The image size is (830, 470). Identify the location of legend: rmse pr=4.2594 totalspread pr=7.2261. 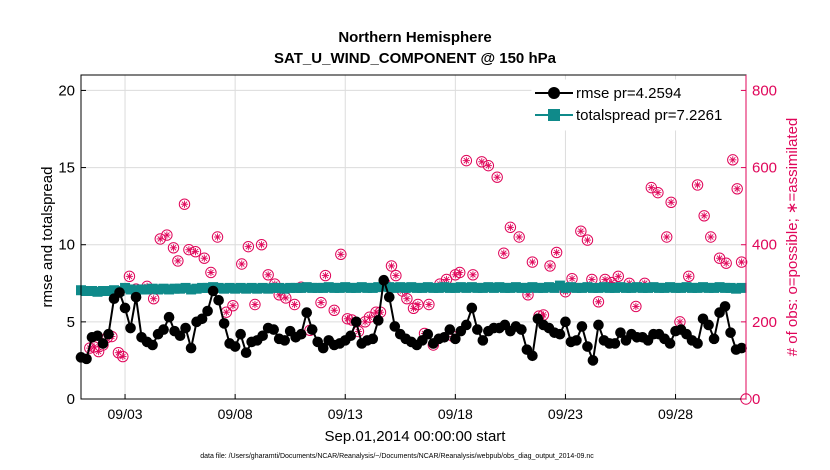
(636, 105).